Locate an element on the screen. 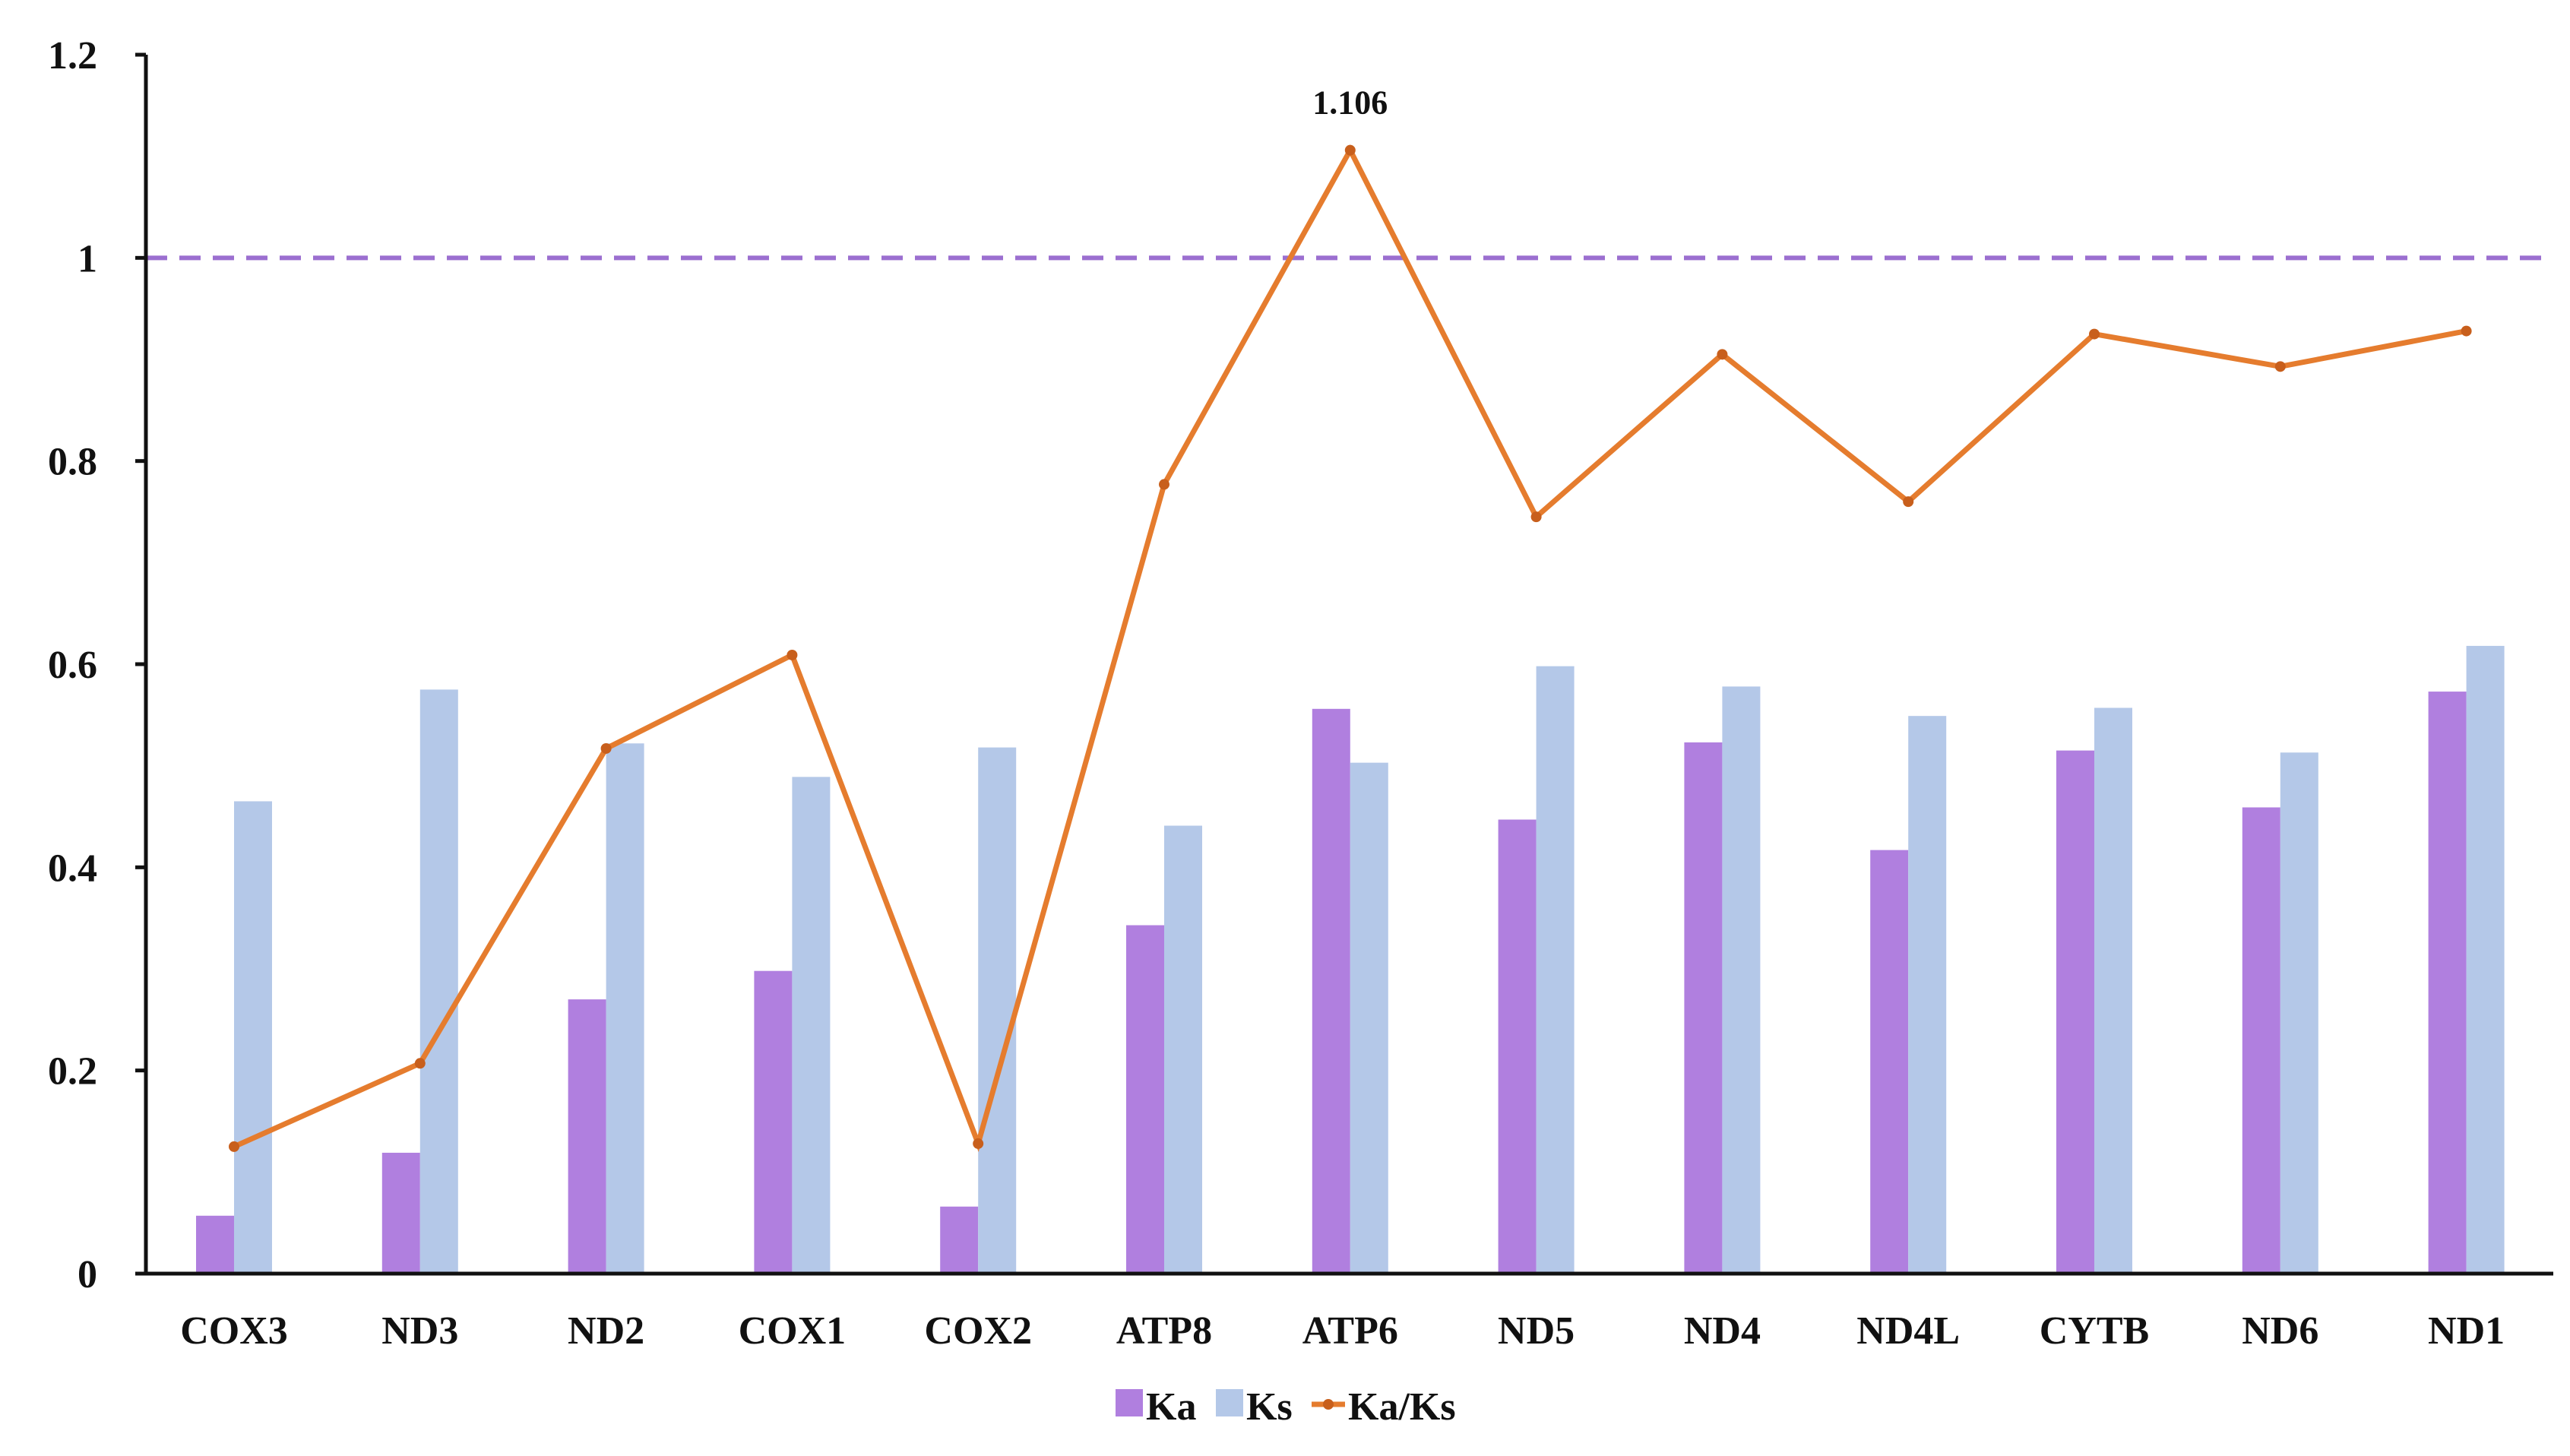  y-tick-label: 1.2 is located at coordinates (72, 56).